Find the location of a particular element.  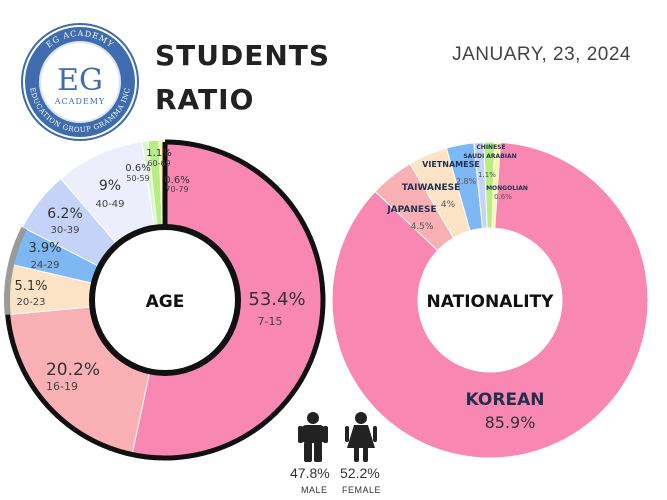

logo-monogram: EG is located at coordinates (80, 80).